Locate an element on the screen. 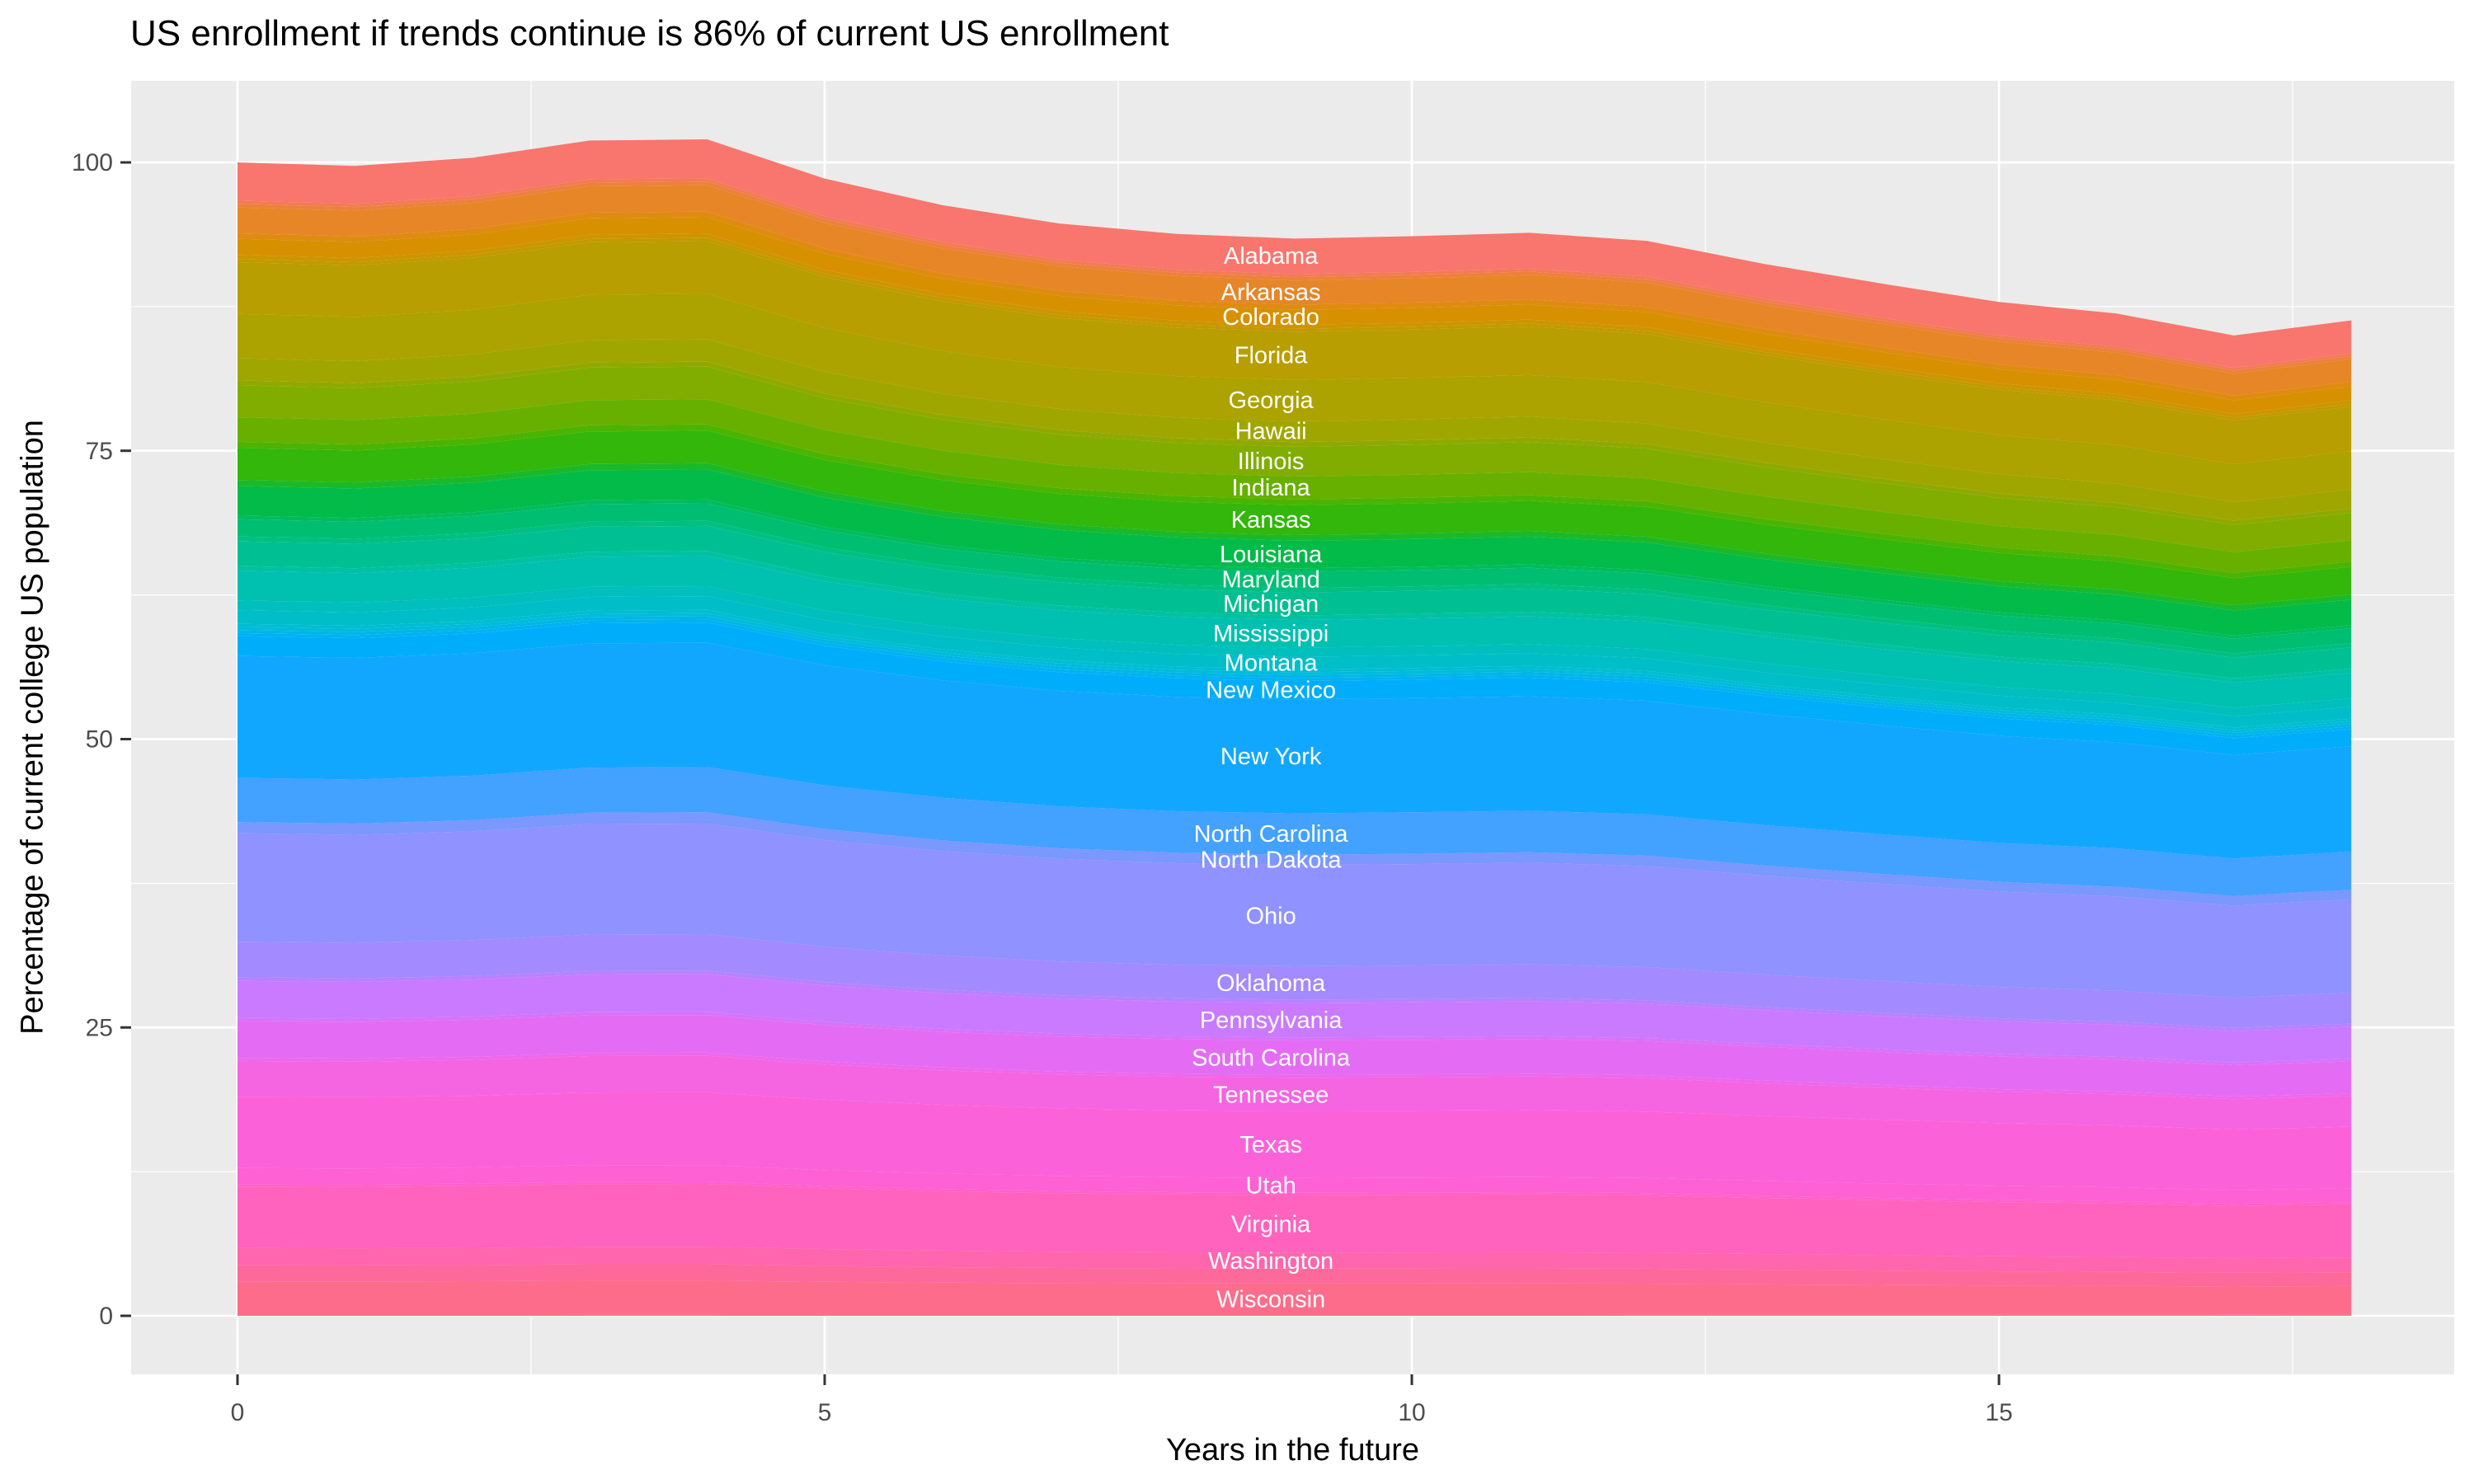 Image resolution: width=2474 pixels, height=1484 pixels. y-tick-label: 75 is located at coordinates (99, 451).